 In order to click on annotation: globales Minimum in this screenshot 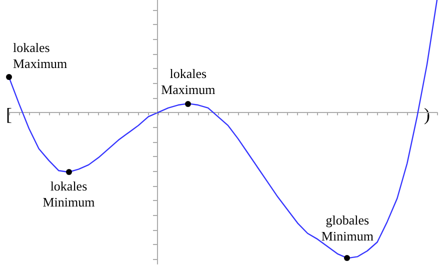, I will do `click(347, 228)`.